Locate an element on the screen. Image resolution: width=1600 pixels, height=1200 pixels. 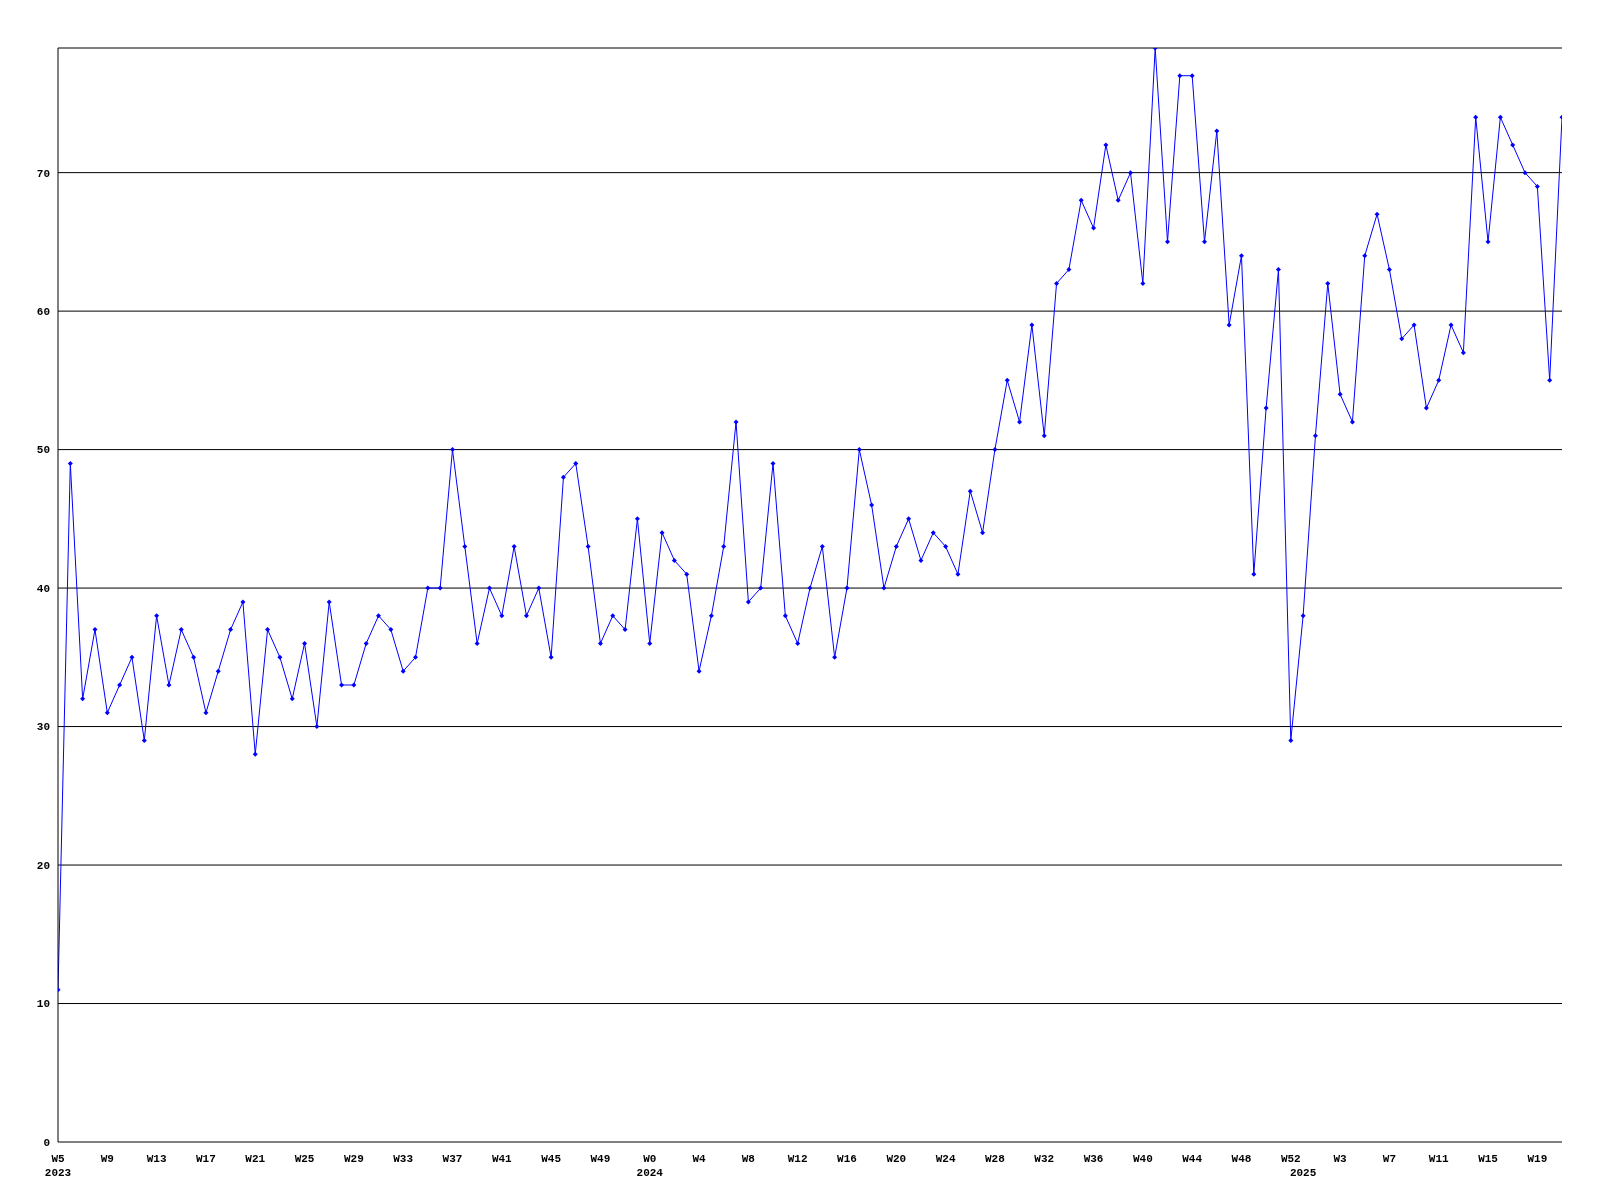
y-tick-label: 40 is located at coordinates (43, 588).